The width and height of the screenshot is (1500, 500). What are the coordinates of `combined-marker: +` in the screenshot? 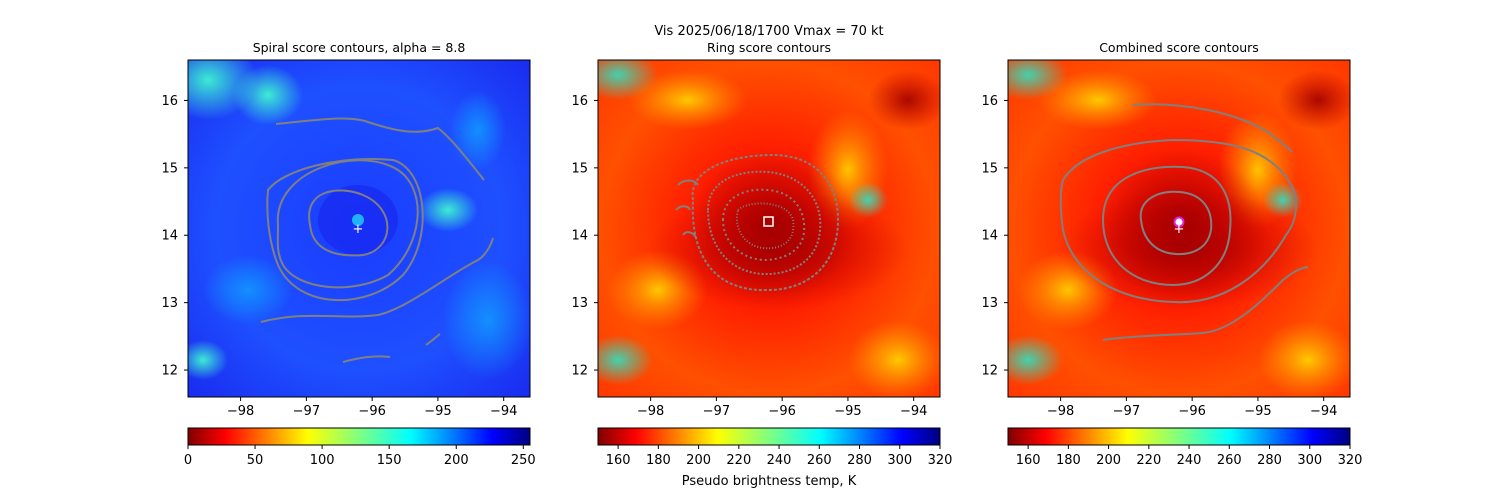 It's located at (1179, 229).